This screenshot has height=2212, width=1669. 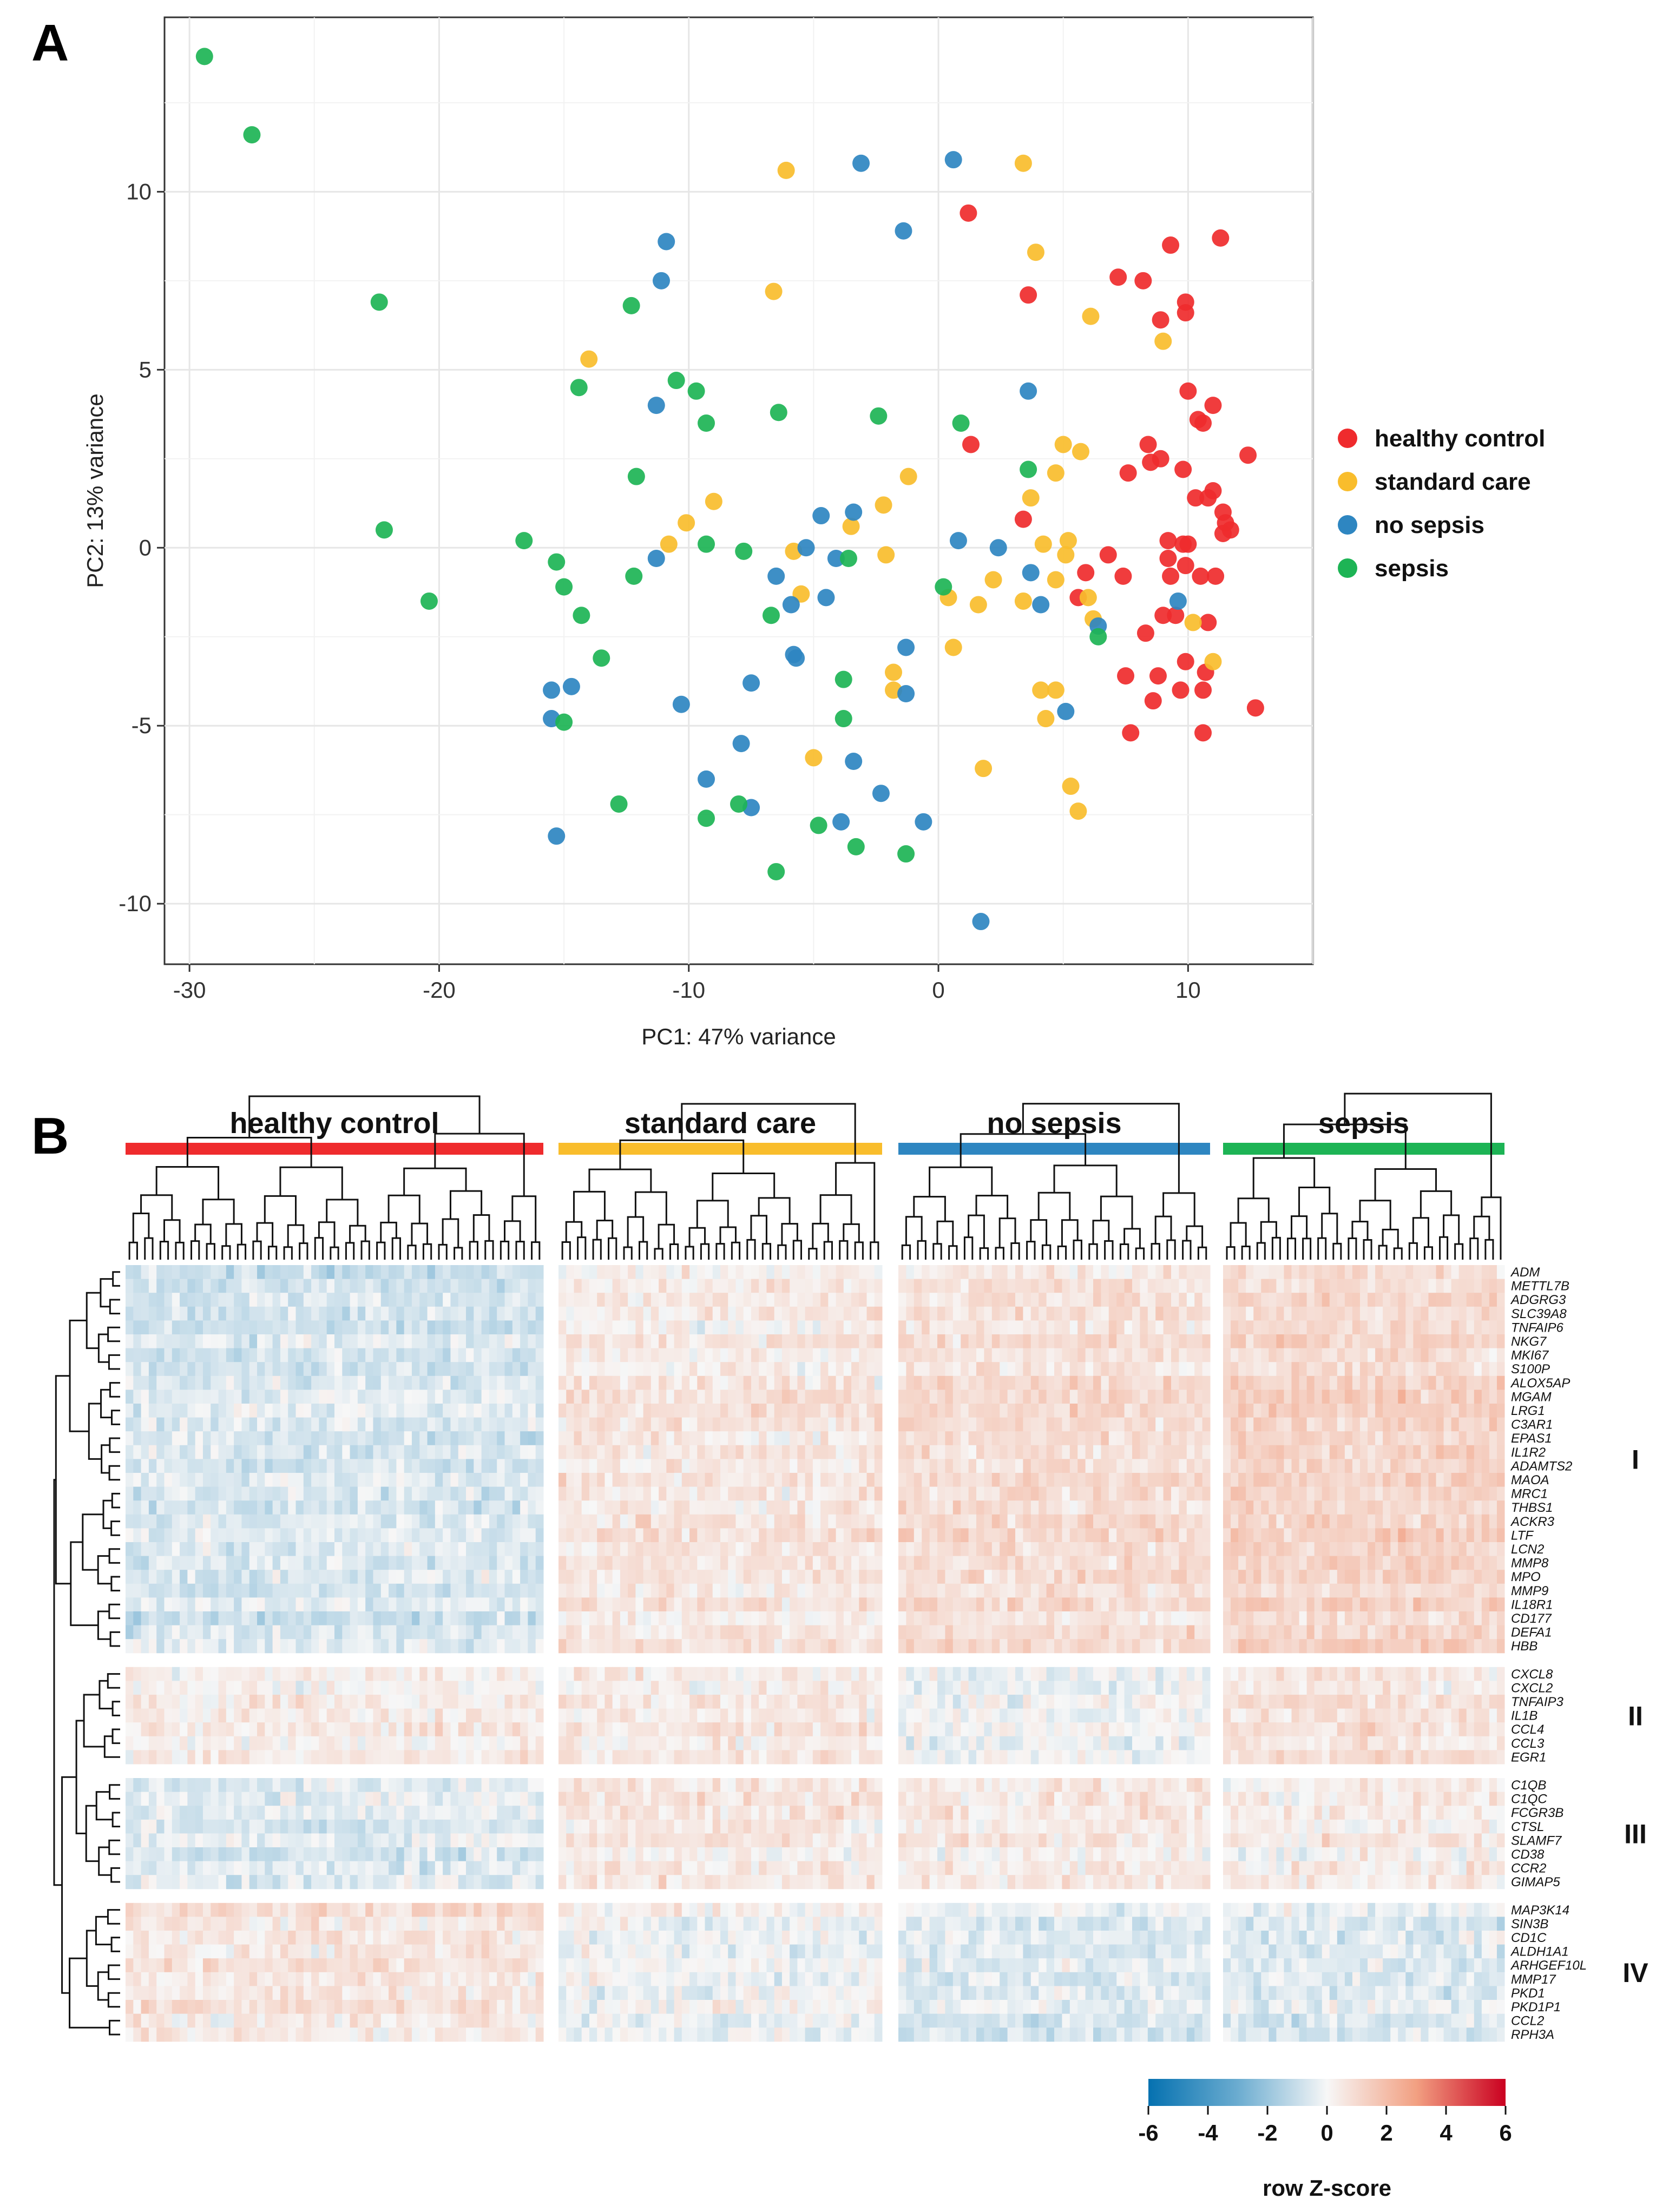 I want to click on column-dendrograms, so click(x=815, y=1176).